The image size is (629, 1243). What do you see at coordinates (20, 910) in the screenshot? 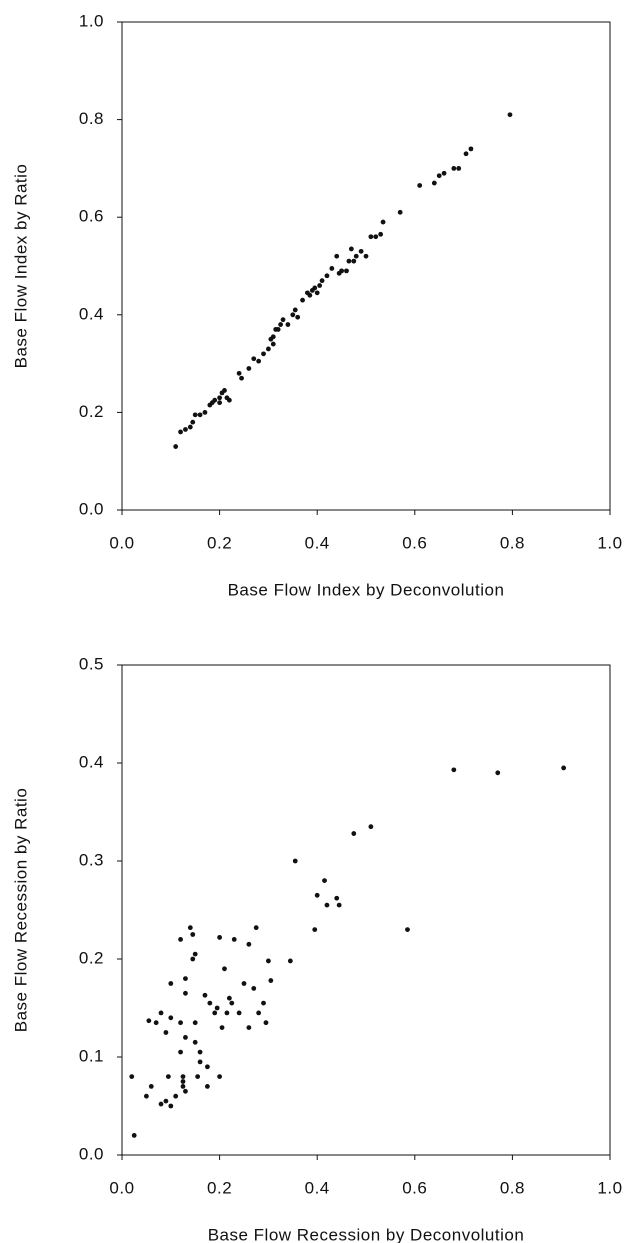
I see `y-axis-title: Base Flow Recession by Ratio` at bounding box center [20, 910].